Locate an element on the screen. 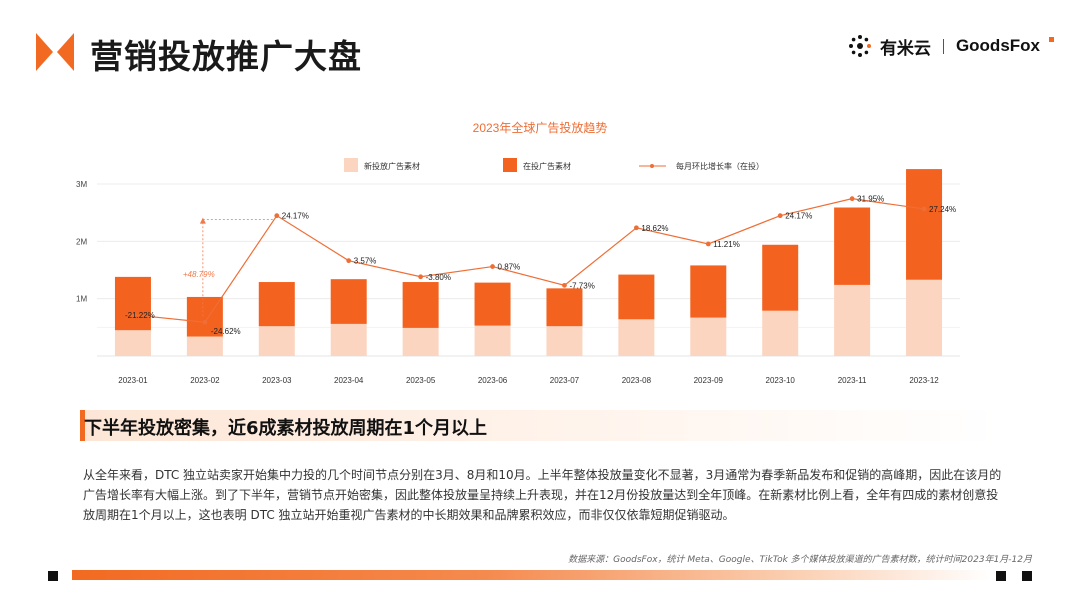  x-tick-label: 2023-06 is located at coordinates (493, 380).